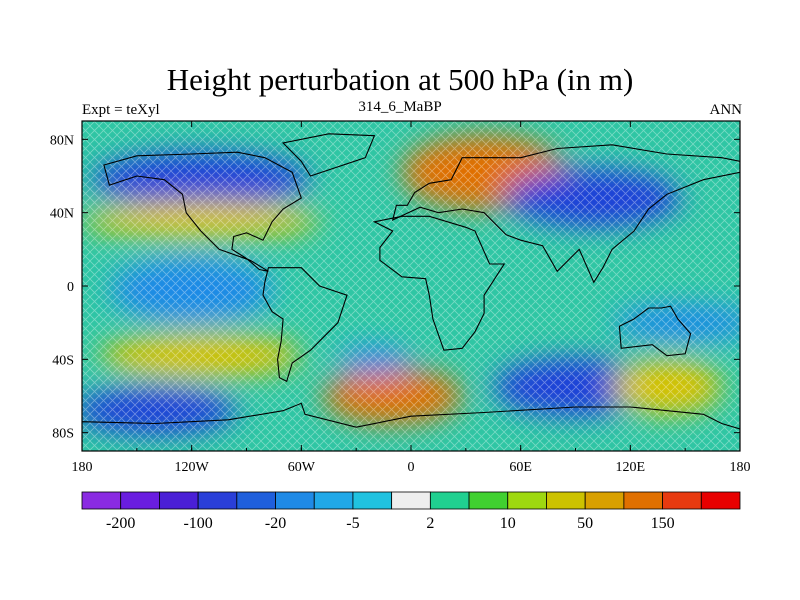  I want to click on colorbar-label: -200, so click(120, 523).